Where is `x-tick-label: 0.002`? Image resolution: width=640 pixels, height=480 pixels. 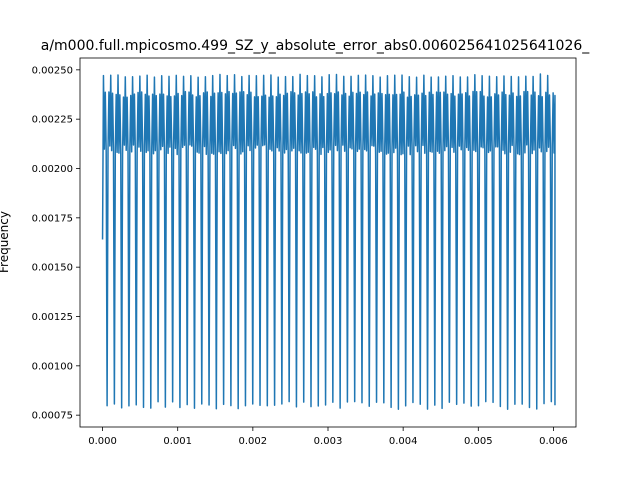
x-tick-label: 0.002 is located at coordinates (253, 441).